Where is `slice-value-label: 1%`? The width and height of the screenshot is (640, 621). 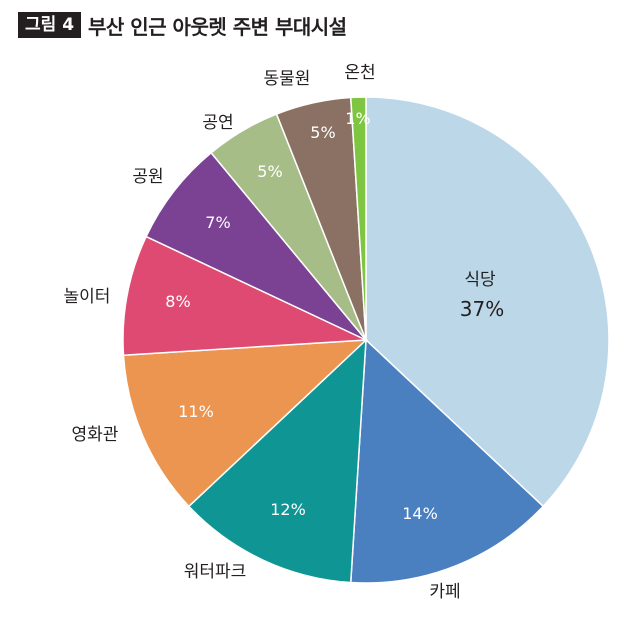 slice-value-label: 1% is located at coordinates (357, 118).